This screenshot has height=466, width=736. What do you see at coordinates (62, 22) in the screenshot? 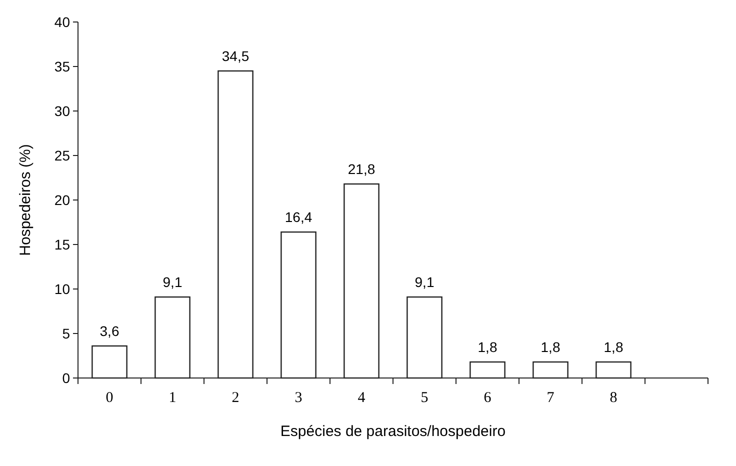
I see `y-tick-label: 40` at bounding box center [62, 22].